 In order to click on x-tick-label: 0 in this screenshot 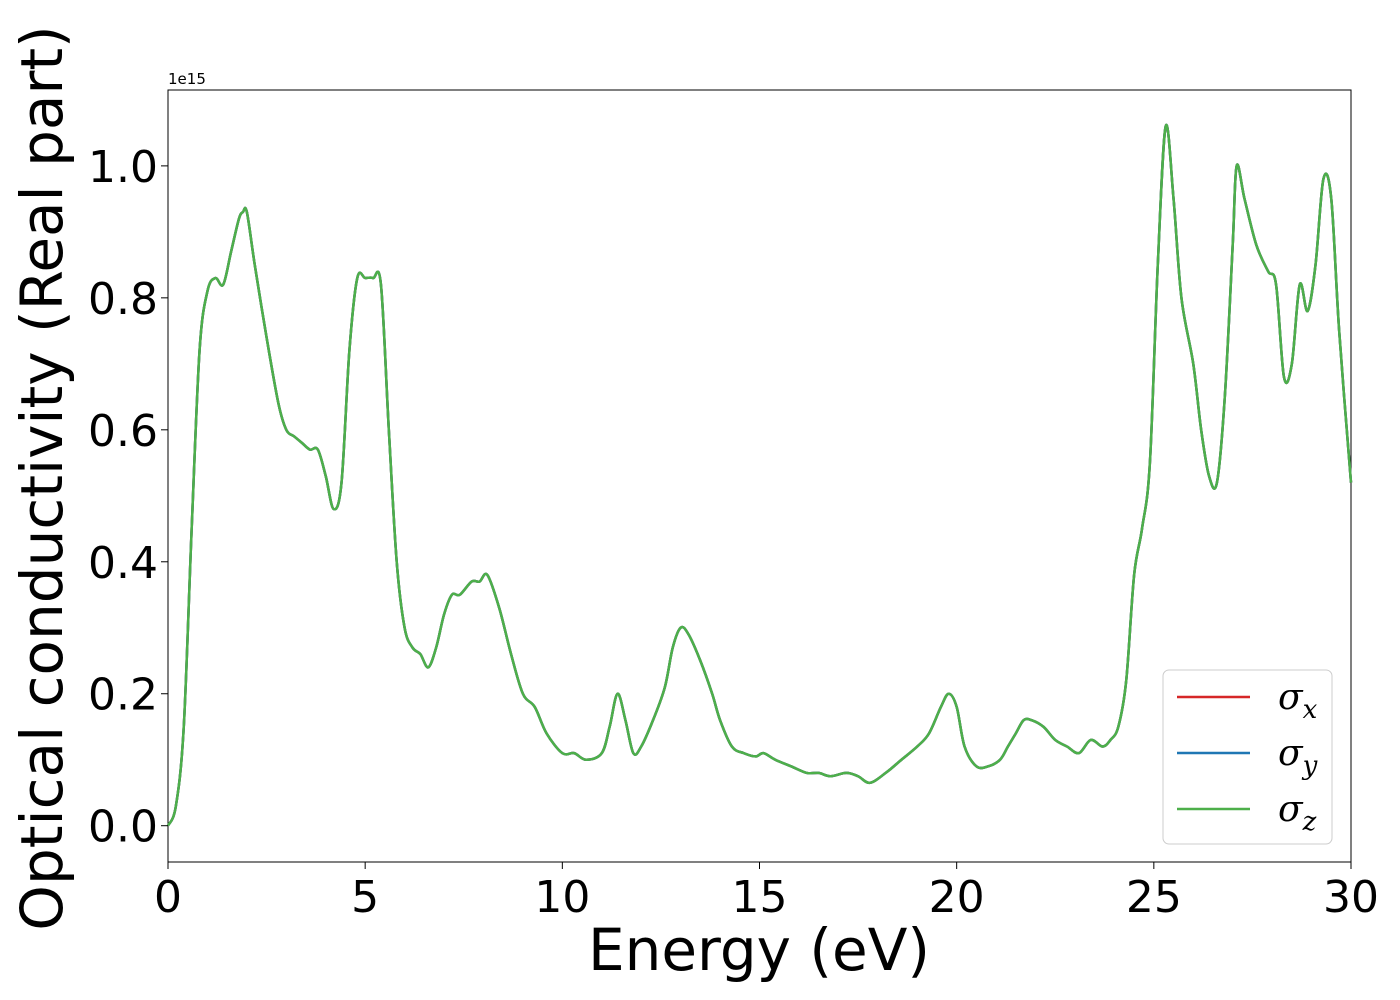, I will do `click(168, 897)`.